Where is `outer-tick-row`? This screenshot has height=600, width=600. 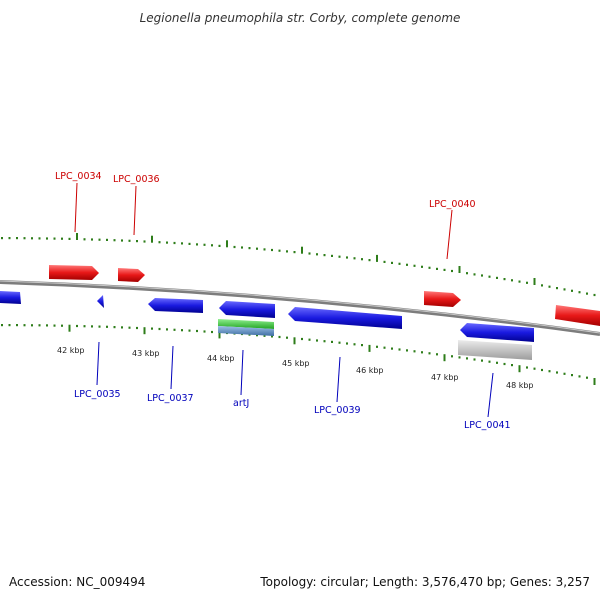
outer-tick-row is located at coordinates (298, 265).